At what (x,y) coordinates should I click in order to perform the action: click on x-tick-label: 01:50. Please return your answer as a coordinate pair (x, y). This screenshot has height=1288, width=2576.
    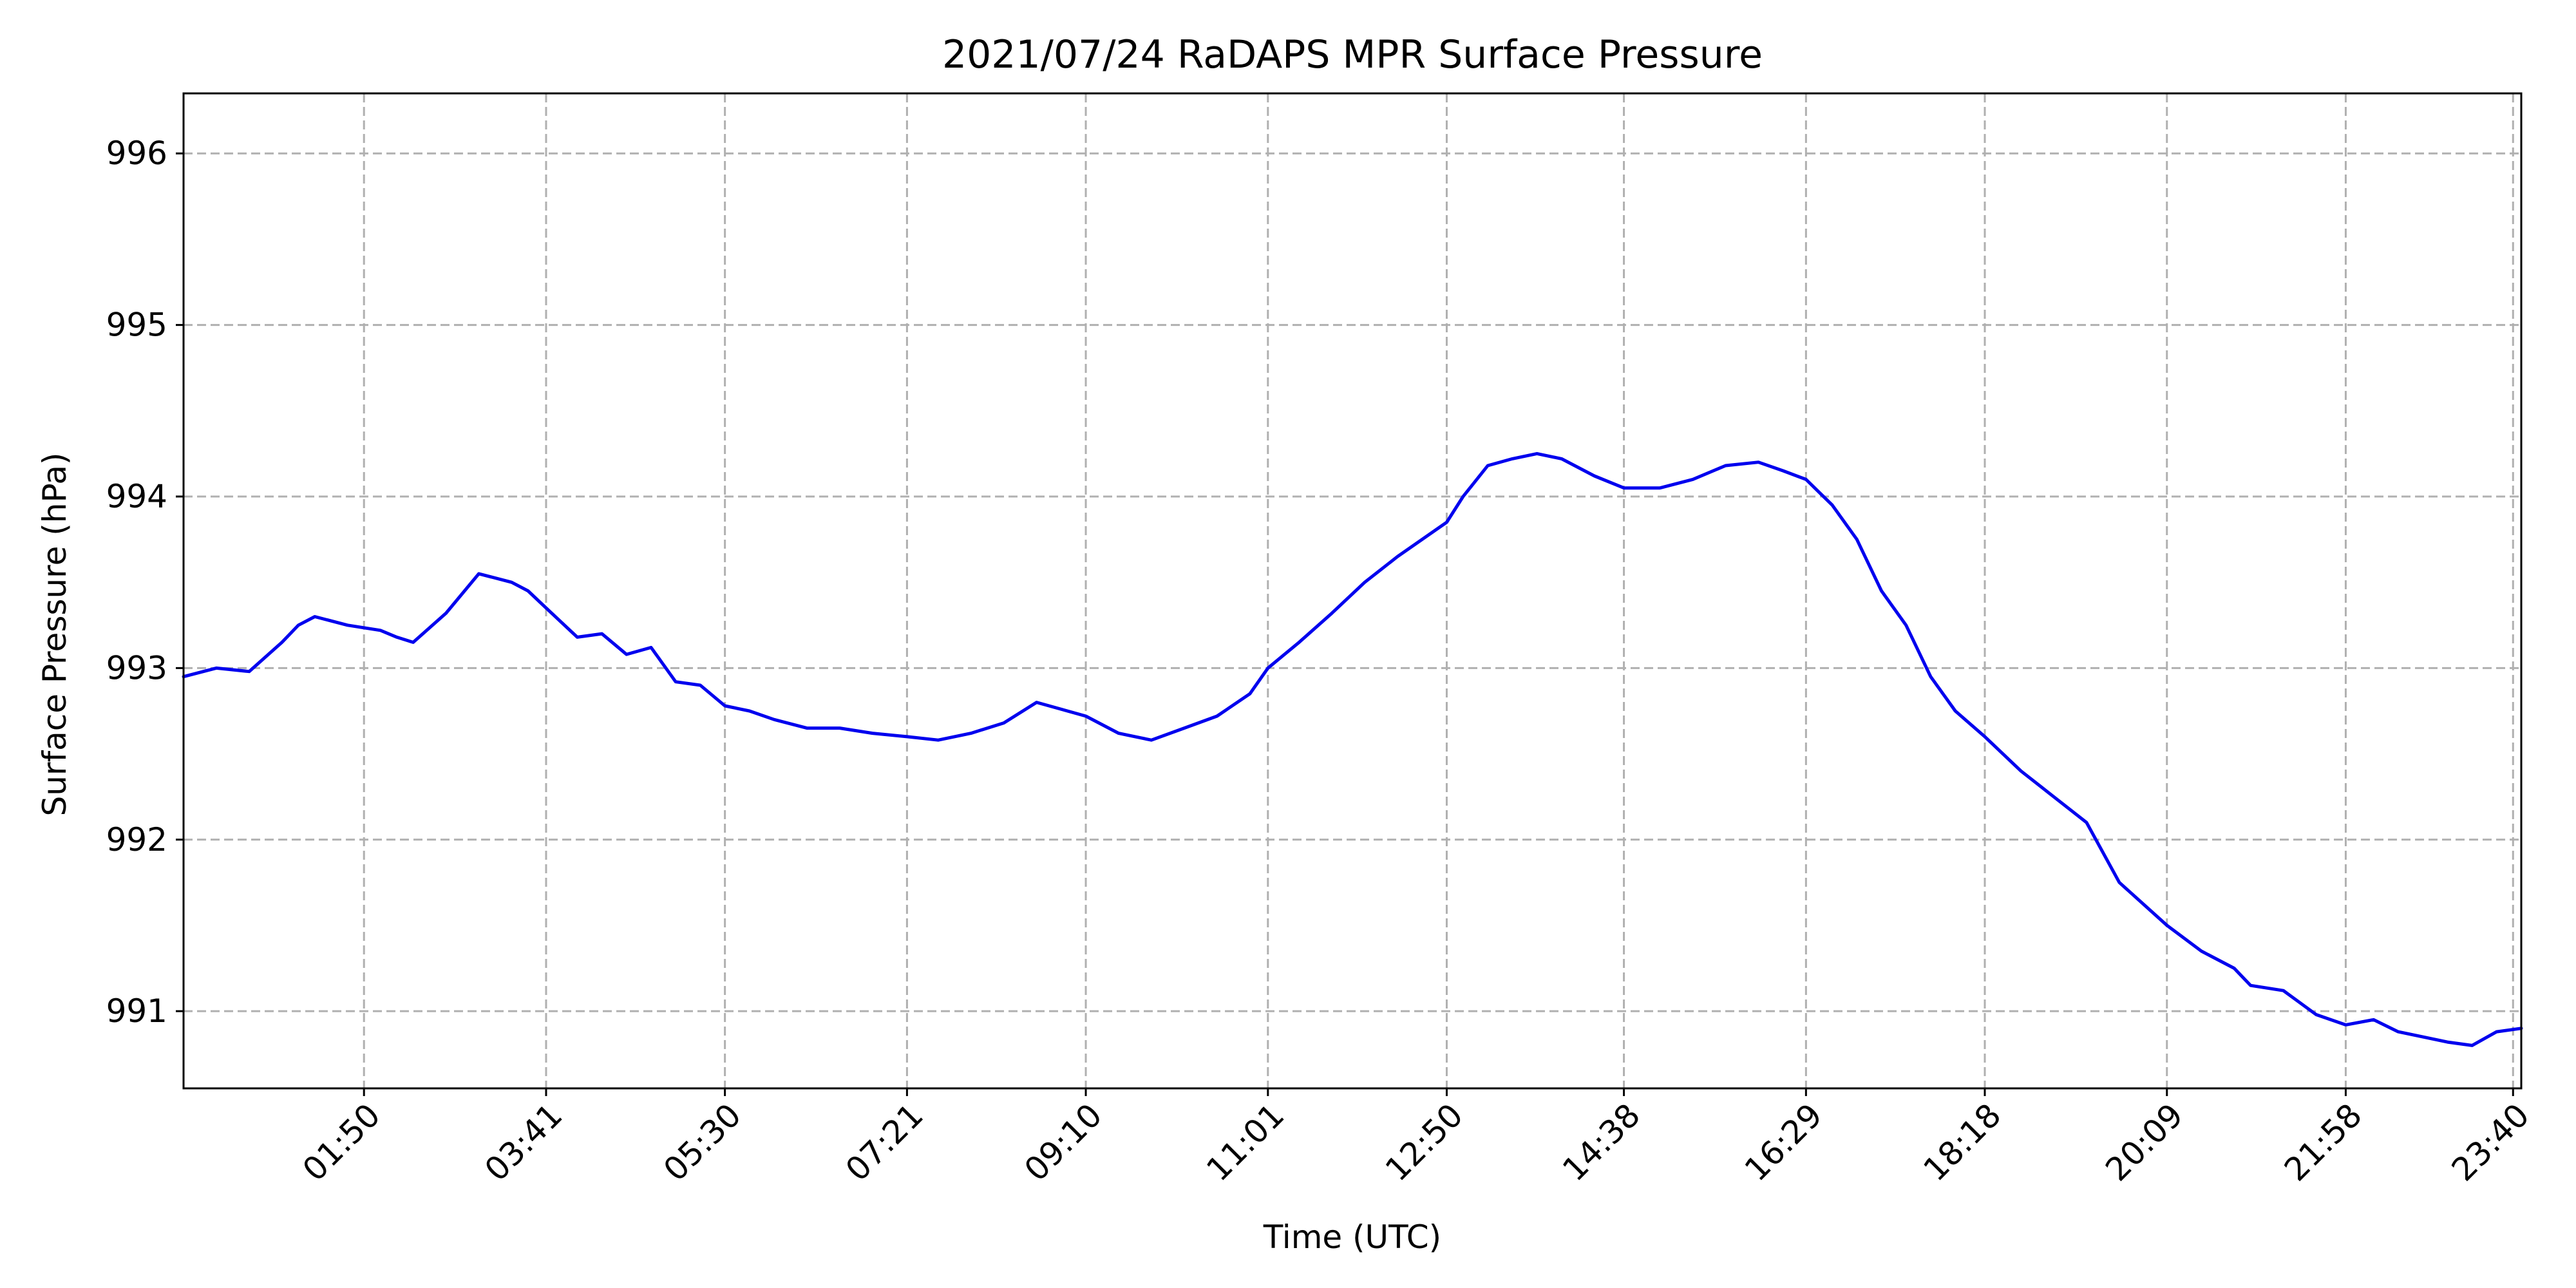
    Looking at the image, I should click on (342, 1142).